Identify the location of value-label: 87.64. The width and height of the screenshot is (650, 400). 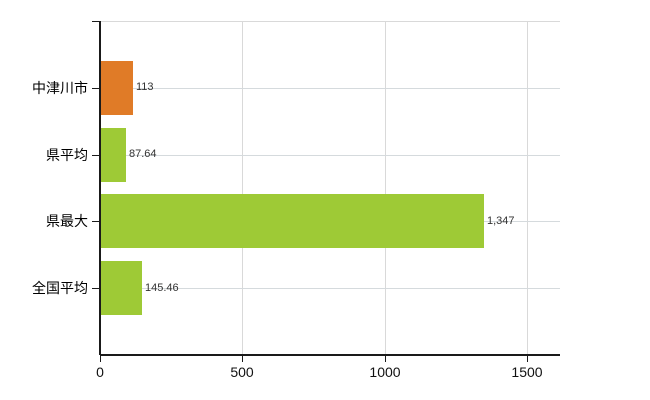
(143, 154).